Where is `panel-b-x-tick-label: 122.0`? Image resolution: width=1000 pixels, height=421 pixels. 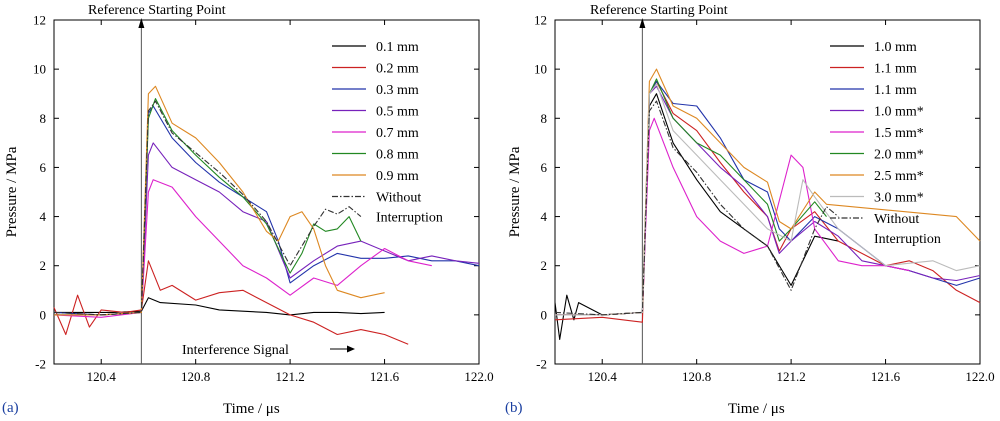 panel-b-x-tick-label: 122.0 is located at coordinates (979, 376).